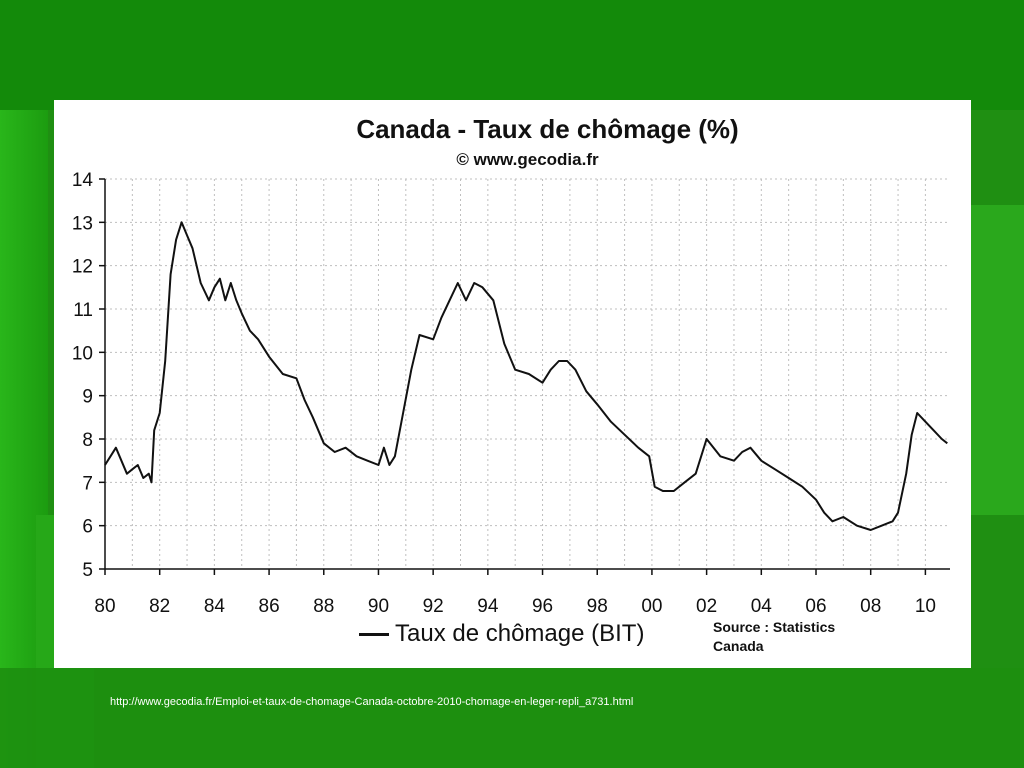  What do you see at coordinates (83, 180) in the screenshot?
I see `y-tick-label: 14` at bounding box center [83, 180].